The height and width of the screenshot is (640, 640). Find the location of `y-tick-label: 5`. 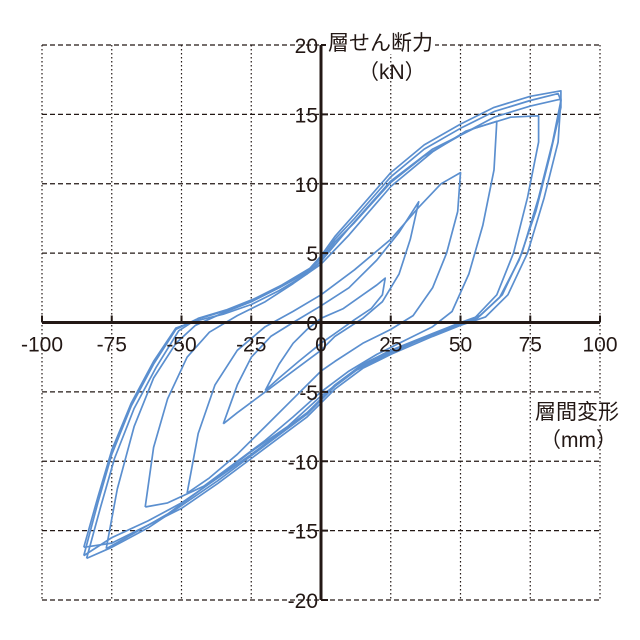

y-tick-label: 5 is located at coordinates (312, 254).